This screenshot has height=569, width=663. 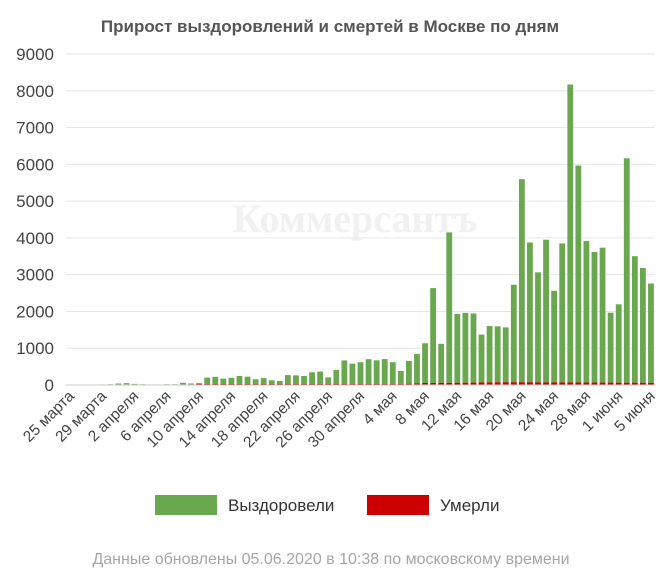 What do you see at coordinates (35, 275) in the screenshot?
I see `y-tick-label: 3000` at bounding box center [35, 275].